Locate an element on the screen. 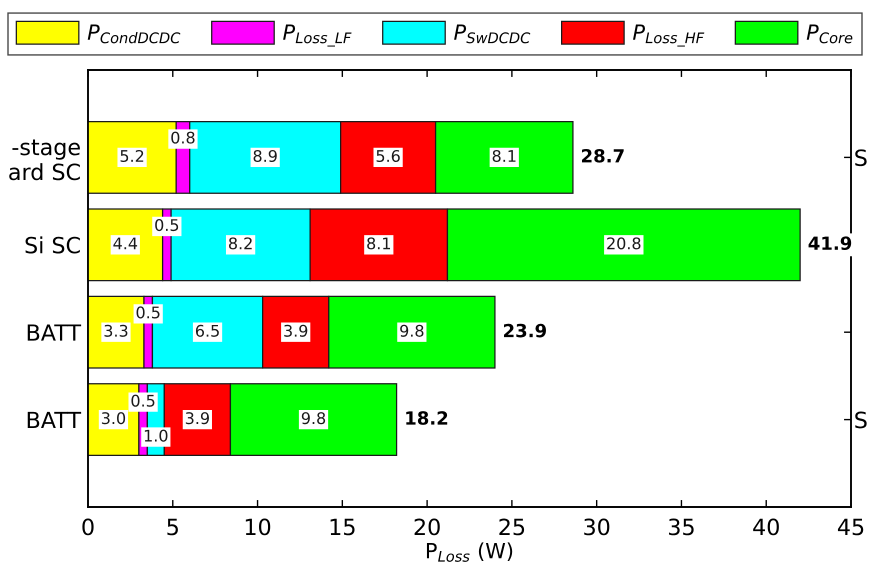 This screenshot has width=872, height=587. data-label: 3.0 is located at coordinates (114, 418).